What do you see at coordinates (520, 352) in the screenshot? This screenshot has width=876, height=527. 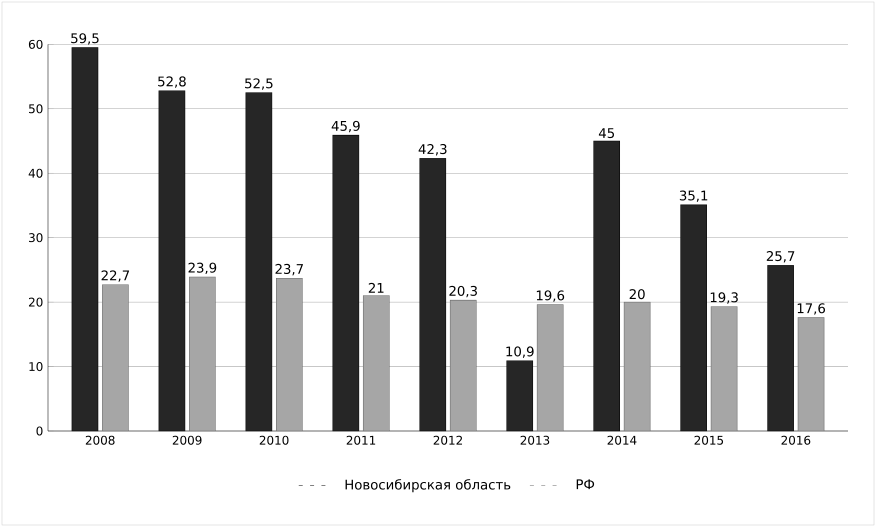 I see `data-label: 10,9` at bounding box center [520, 352].